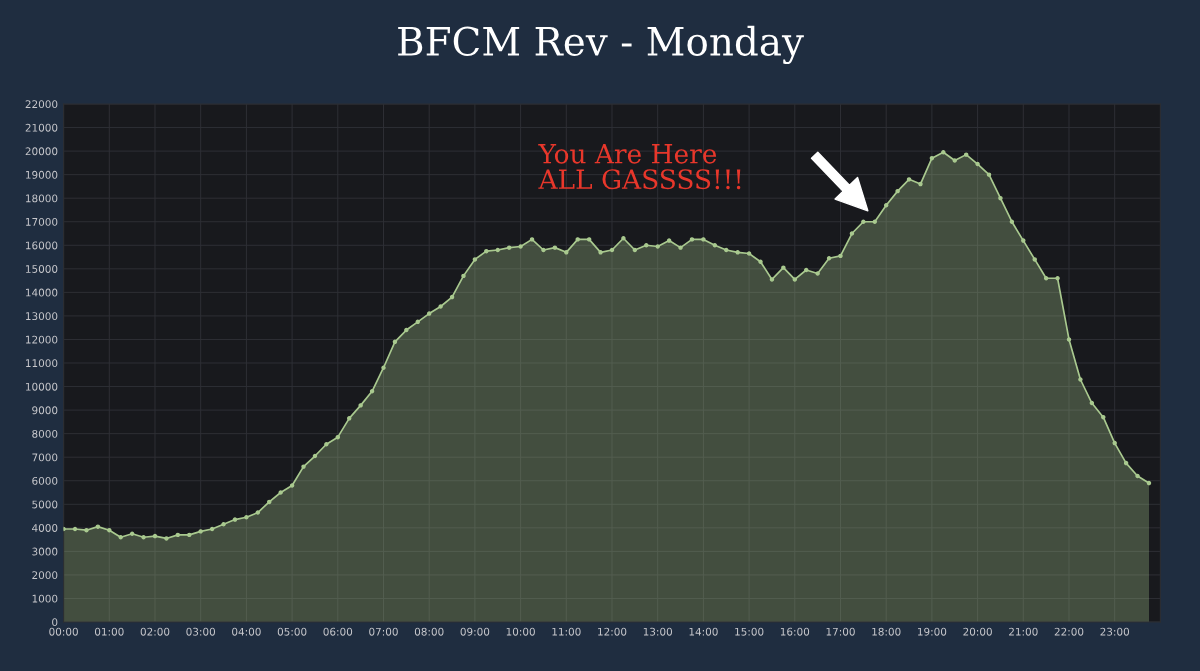 This screenshot has height=671, width=1200. What do you see at coordinates (42, 339) in the screenshot?
I see `y-tick-label: 12000` at bounding box center [42, 339].